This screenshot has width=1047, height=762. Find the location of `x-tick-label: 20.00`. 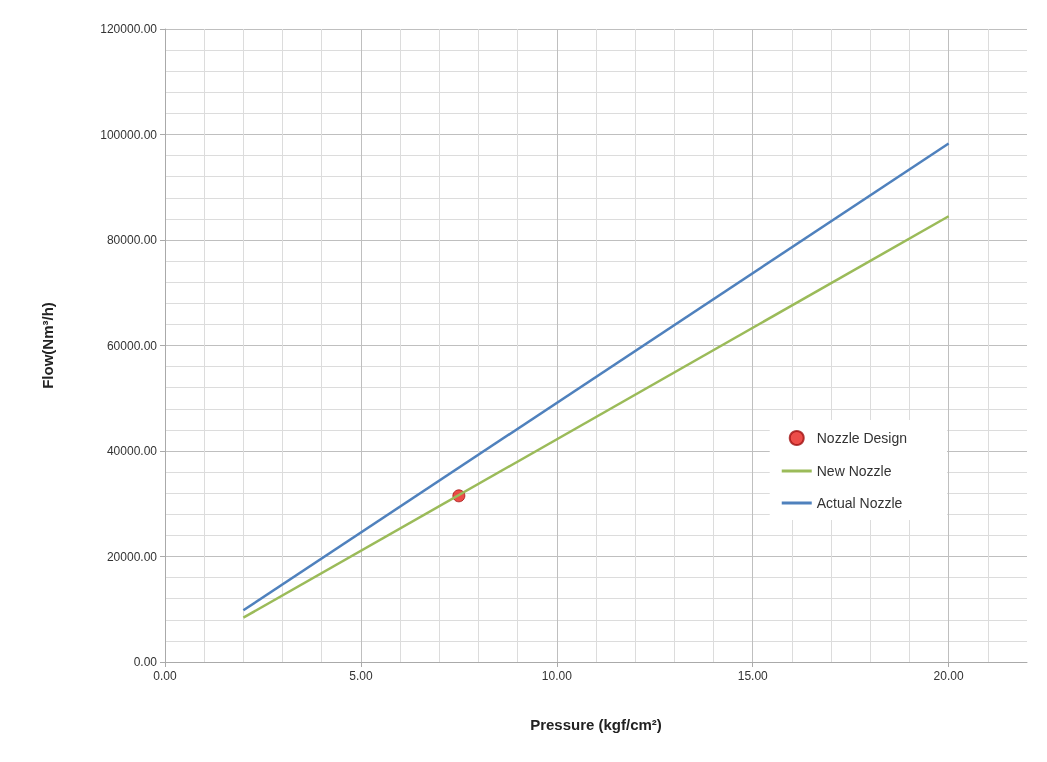

x-tick-label: 20.00 is located at coordinates (948, 676).